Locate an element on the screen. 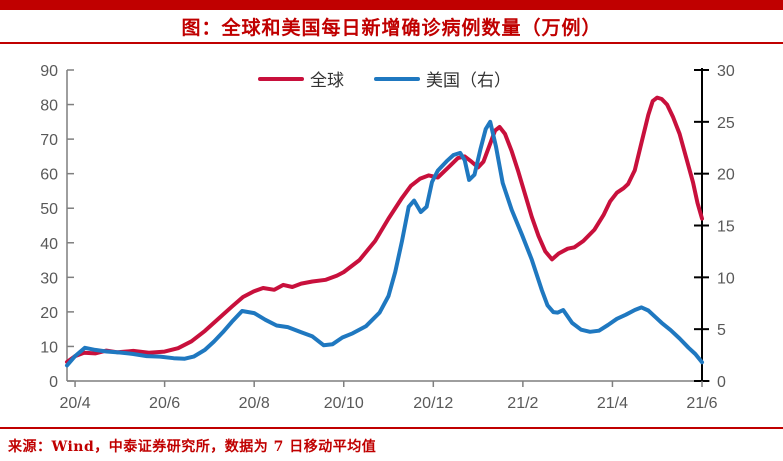 The height and width of the screenshot is (461, 783). legend-item-global: 全球 is located at coordinates (301, 78).